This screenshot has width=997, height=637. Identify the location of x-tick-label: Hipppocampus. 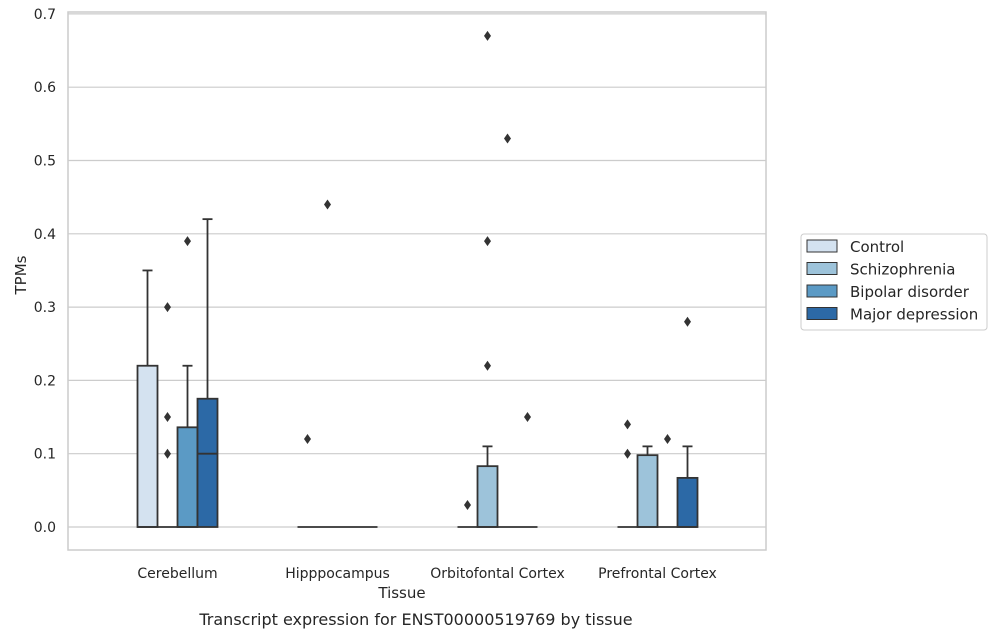
(337, 574).